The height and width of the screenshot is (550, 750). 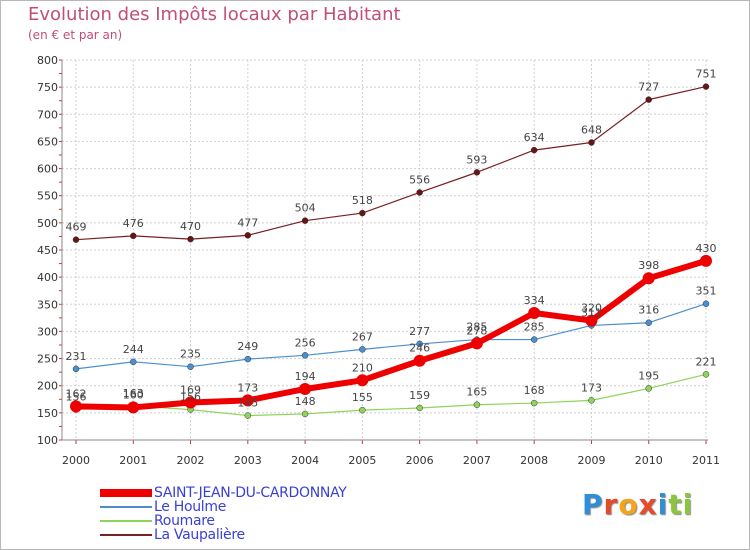 What do you see at coordinates (534, 327) in the screenshot?
I see `data-label: 285` at bounding box center [534, 327].